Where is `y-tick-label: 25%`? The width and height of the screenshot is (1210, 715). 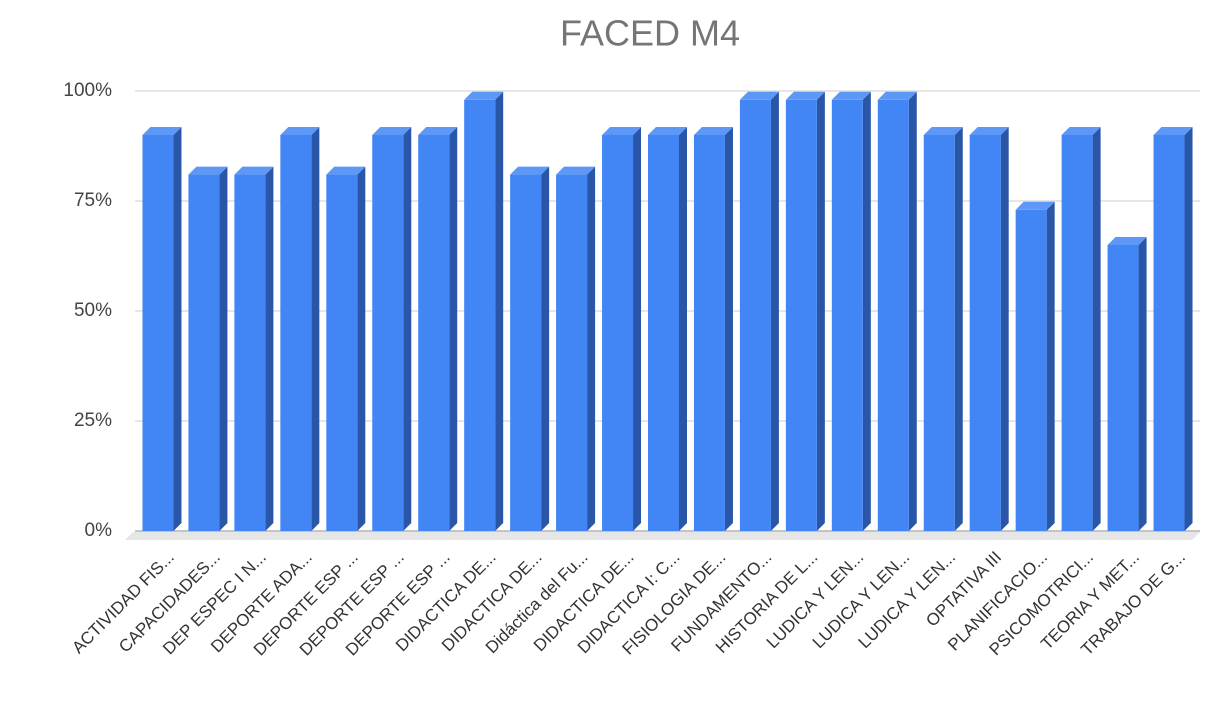
y-tick-label: 25% is located at coordinates (93, 420).